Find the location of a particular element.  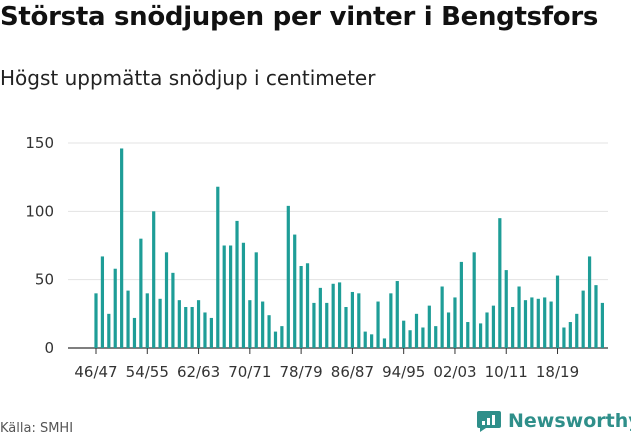

x-tick-label: 70/71 is located at coordinates (249, 372).